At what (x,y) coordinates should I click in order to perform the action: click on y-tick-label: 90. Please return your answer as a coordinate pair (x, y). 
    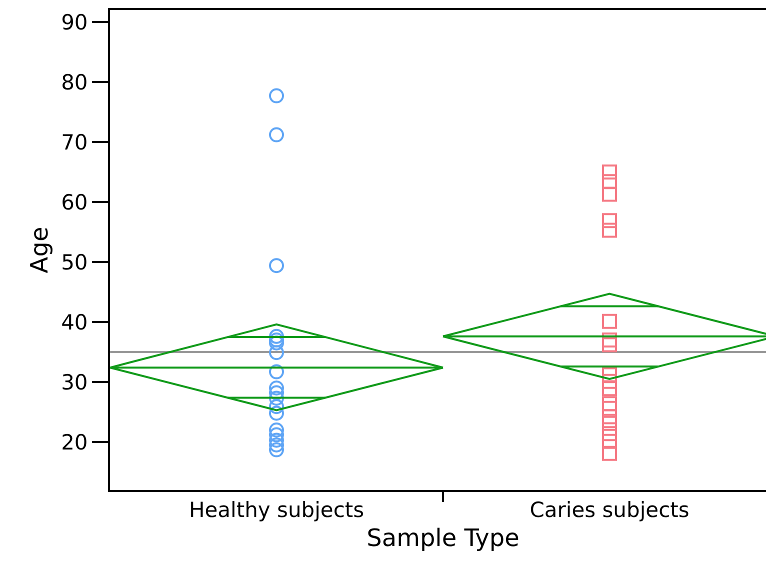
    Looking at the image, I should click on (74, 22).